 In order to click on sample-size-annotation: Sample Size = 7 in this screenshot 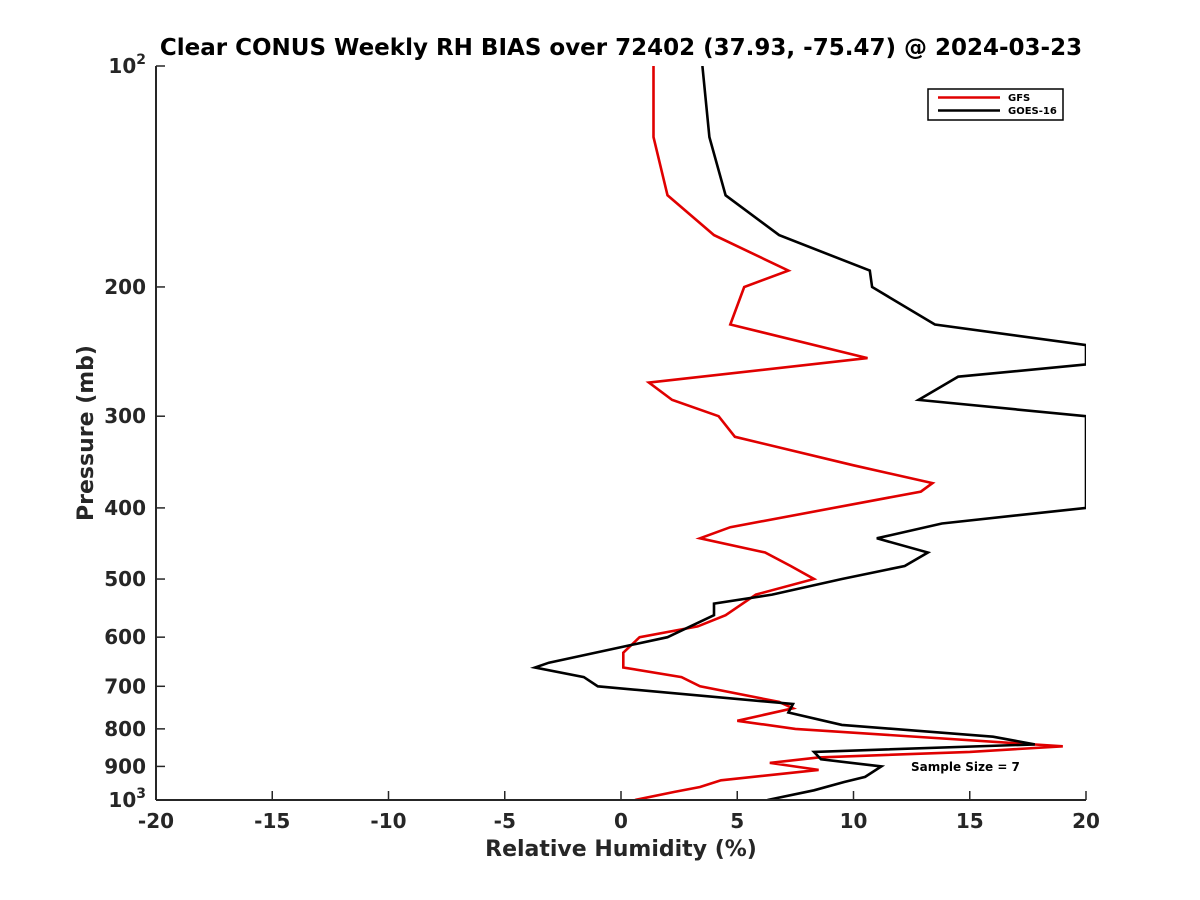, I will do `click(965, 767)`.